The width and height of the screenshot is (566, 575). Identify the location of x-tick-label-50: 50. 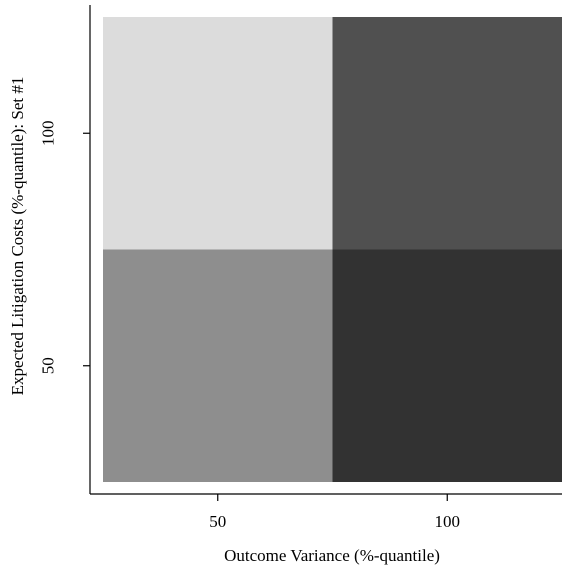
(217, 521).